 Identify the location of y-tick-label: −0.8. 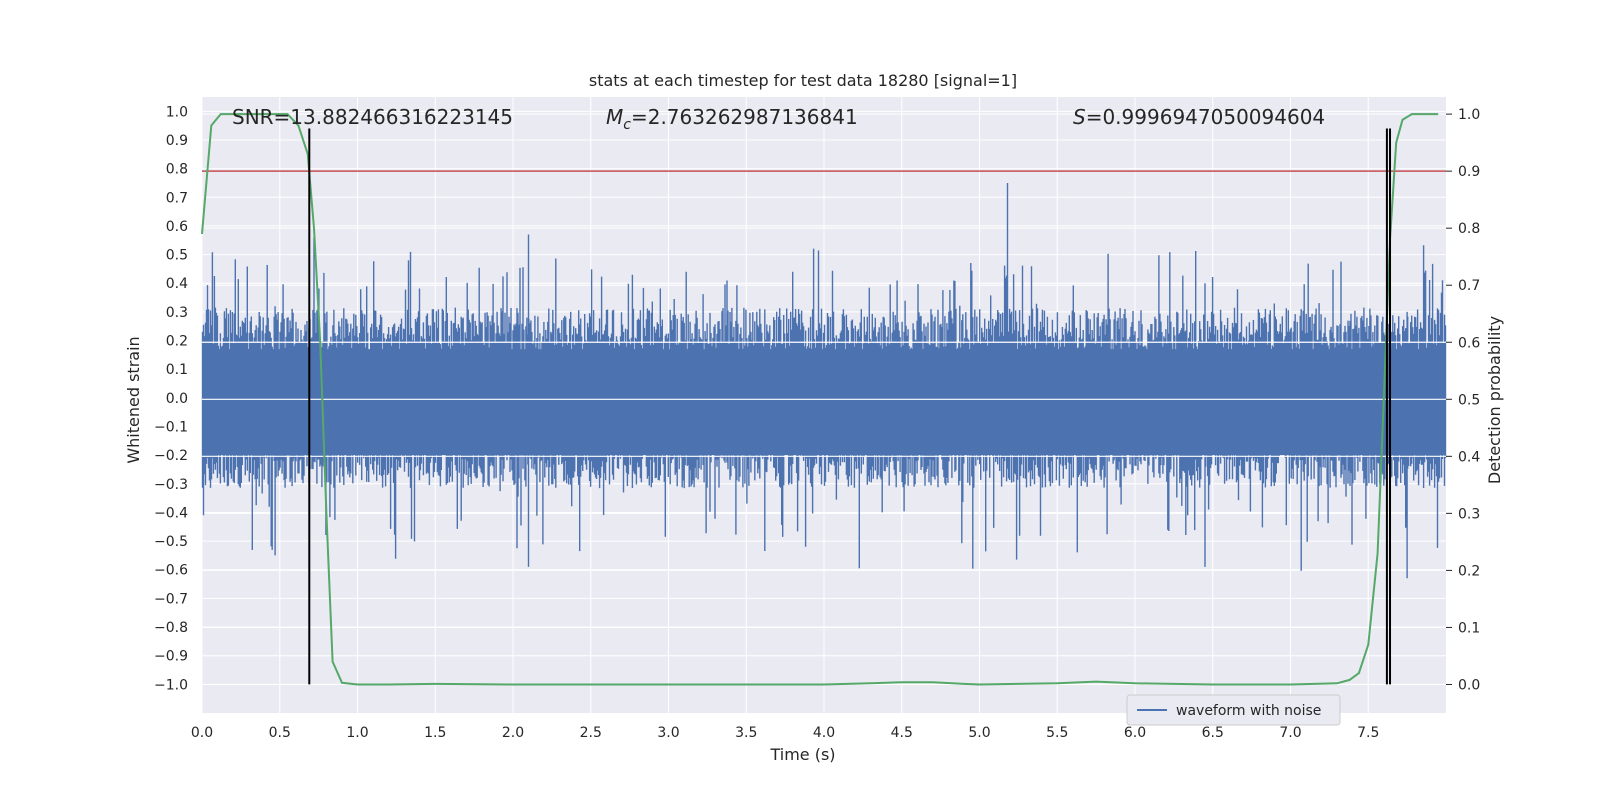
(171, 628).